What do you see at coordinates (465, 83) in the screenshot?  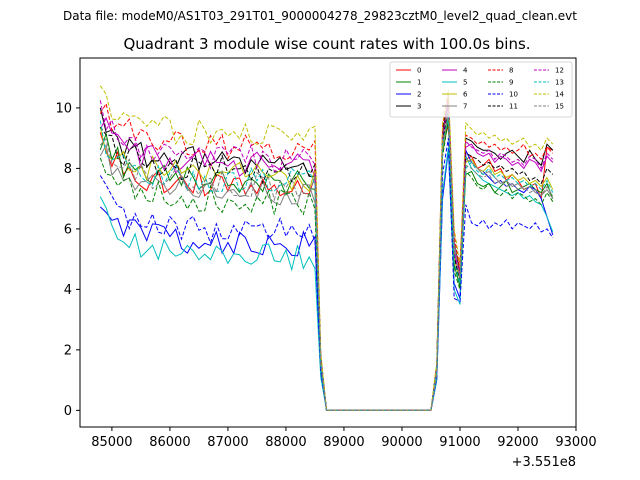 I see `legend-label-5: 5` at bounding box center [465, 83].